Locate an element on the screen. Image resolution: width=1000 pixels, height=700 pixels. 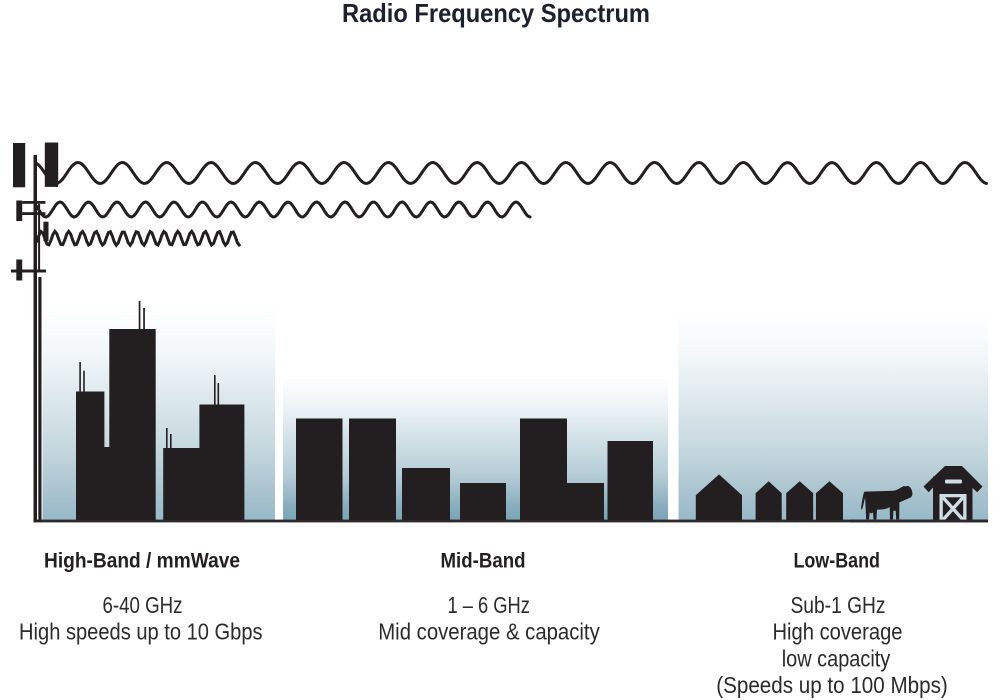
svg-text: Mid-Band is located at coordinates (483, 560).